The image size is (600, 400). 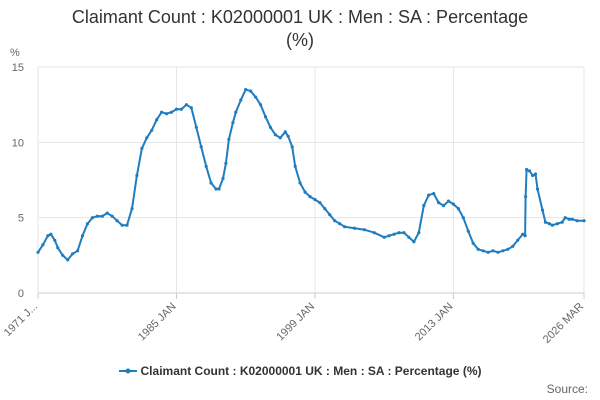 What do you see at coordinates (127, 371) in the screenshot?
I see `legend-line-marker-icon` at bounding box center [127, 371].